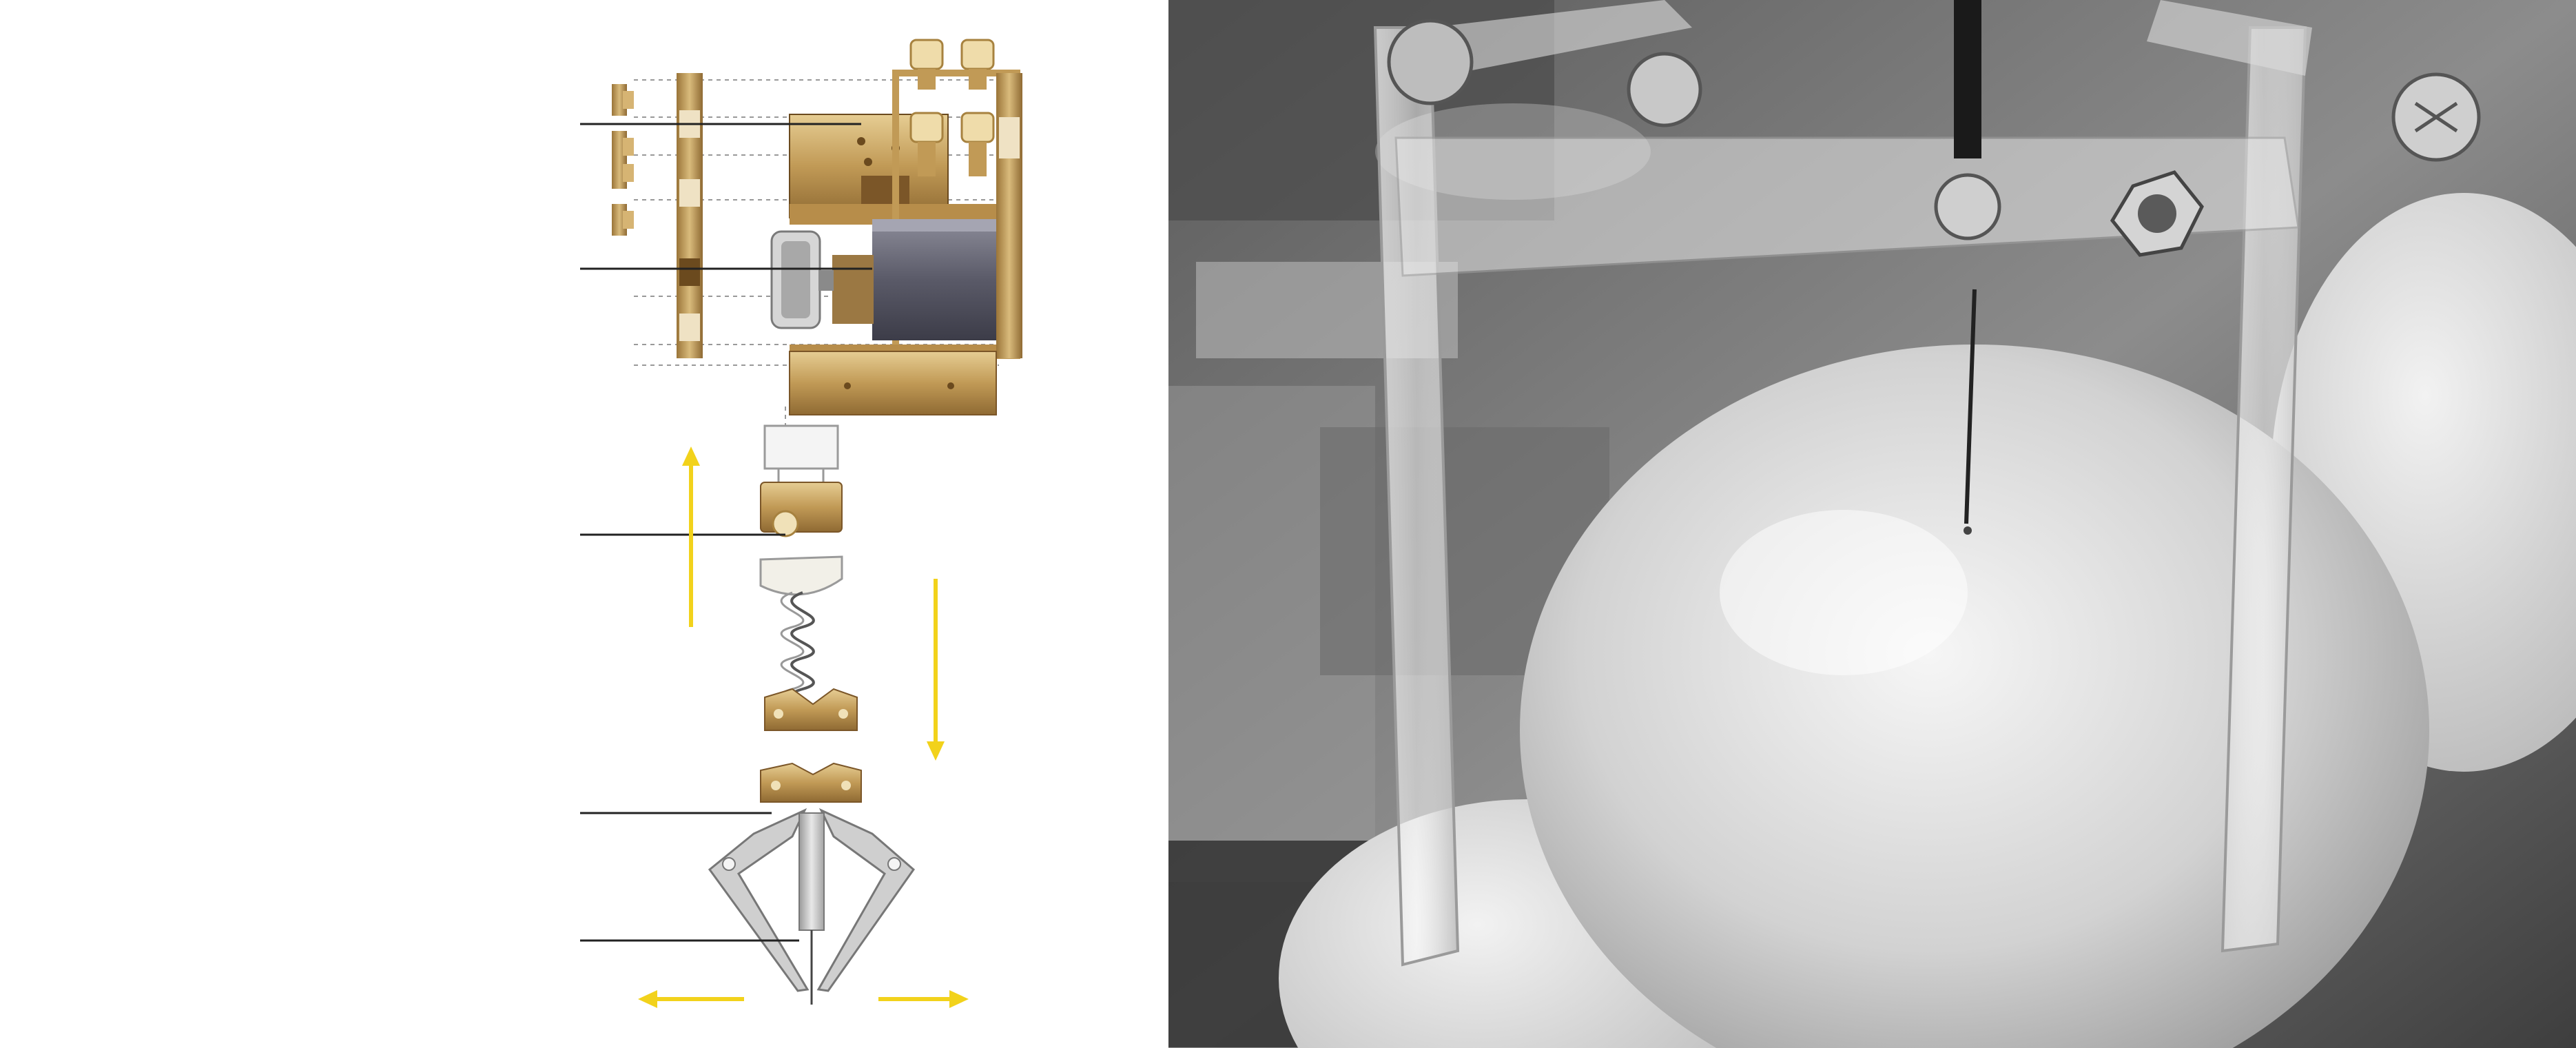 The image size is (2576, 1048). What do you see at coordinates (690, 215) in the screenshot?
I see `left-side-plate` at bounding box center [690, 215].